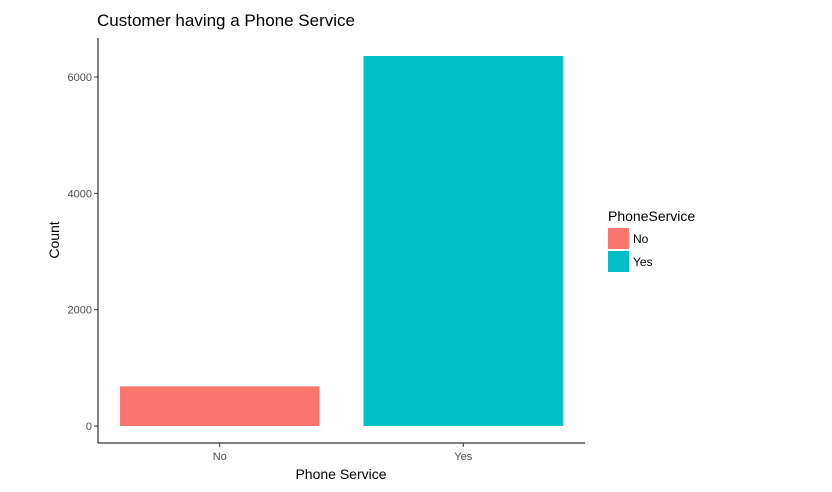 Image resolution: width=832 pixels, height=492 pixels. What do you see at coordinates (651, 216) in the screenshot?
I see `legend-title: PhoneService` at bounding box center [651, 216].